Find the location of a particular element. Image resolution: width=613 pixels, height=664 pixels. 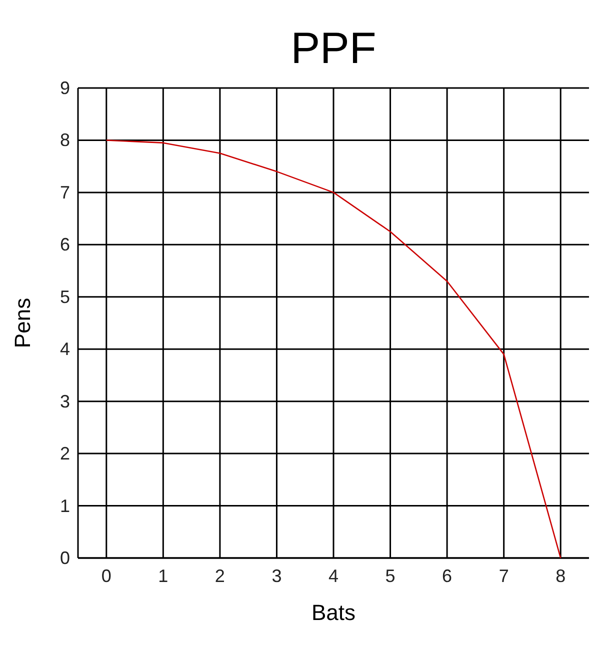

x-tick-label: 8 is located at coordinates (561, 576).